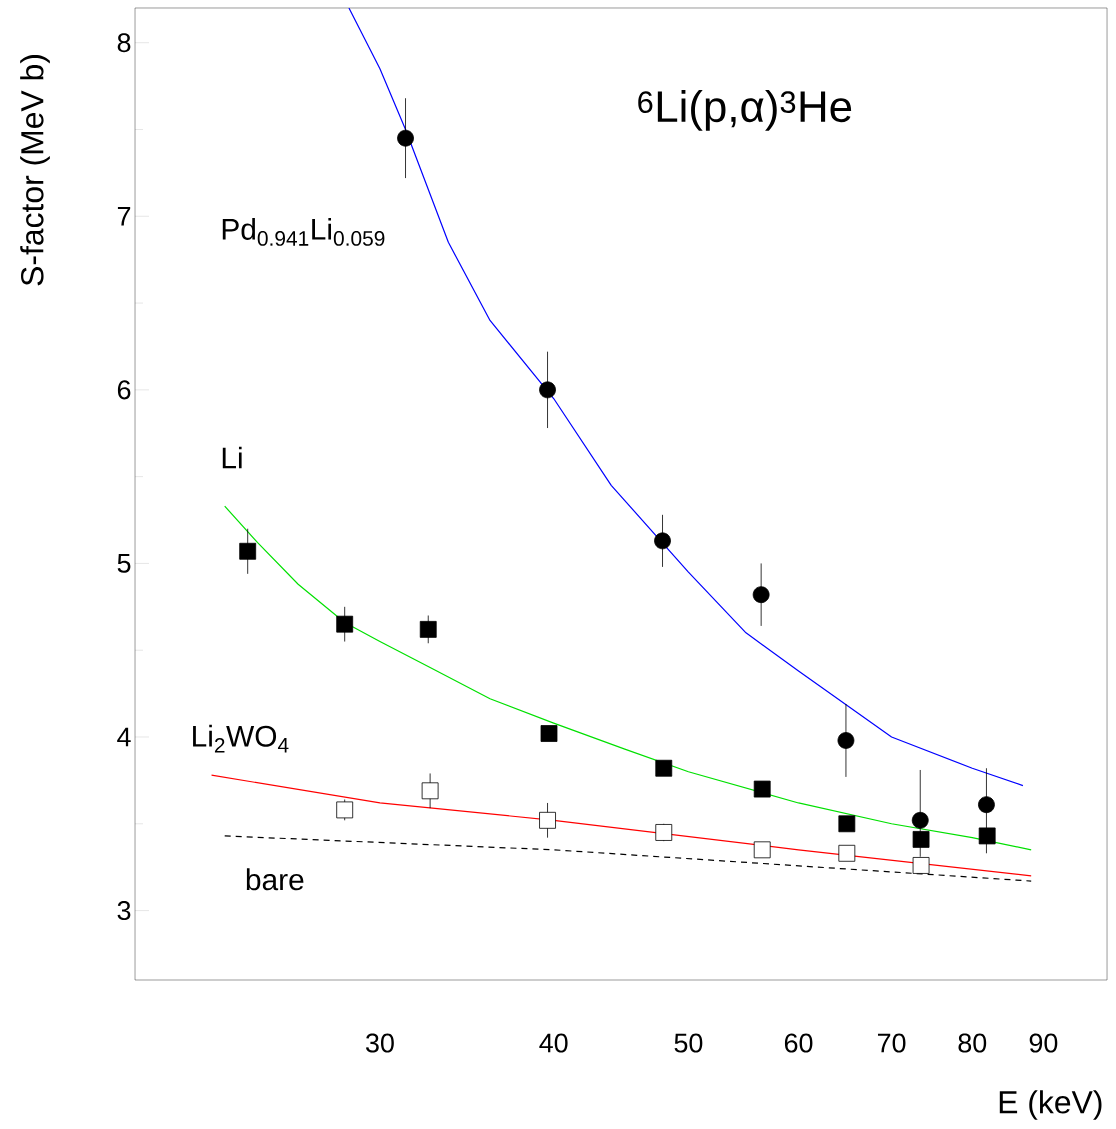  Describe the element at coordinates (35, 170) in the screenshot. I see `y-axis-title: S-factor (MeV b)` at that location.